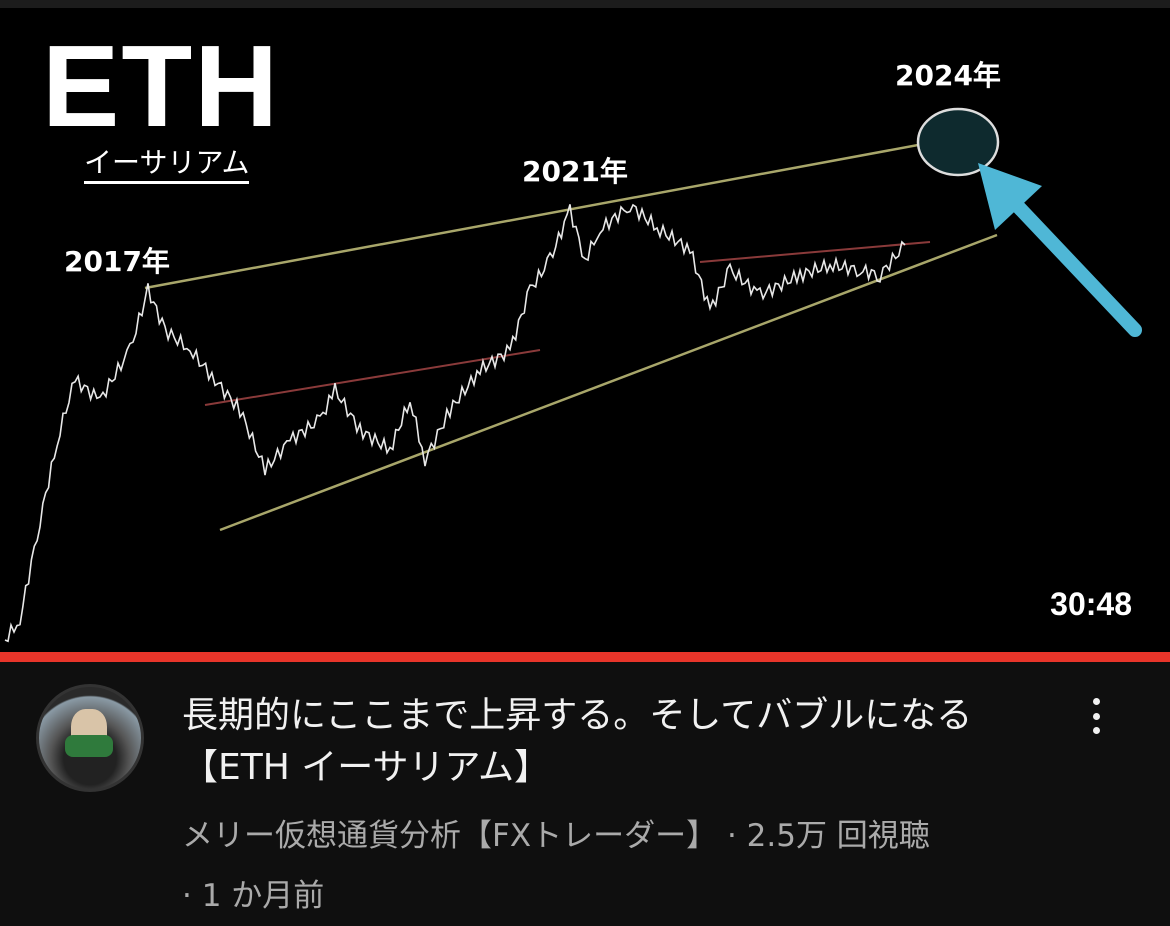 The width and height of the screenshot is (1170, 926). What do you see at coordinates (632, 866) in the screenshot?
I see `video-metadata: メリー仮想通貨分析【FXトレーダー】 · 2.5万 回視聴 · 1 か月前` at bounding box center [632, 866].